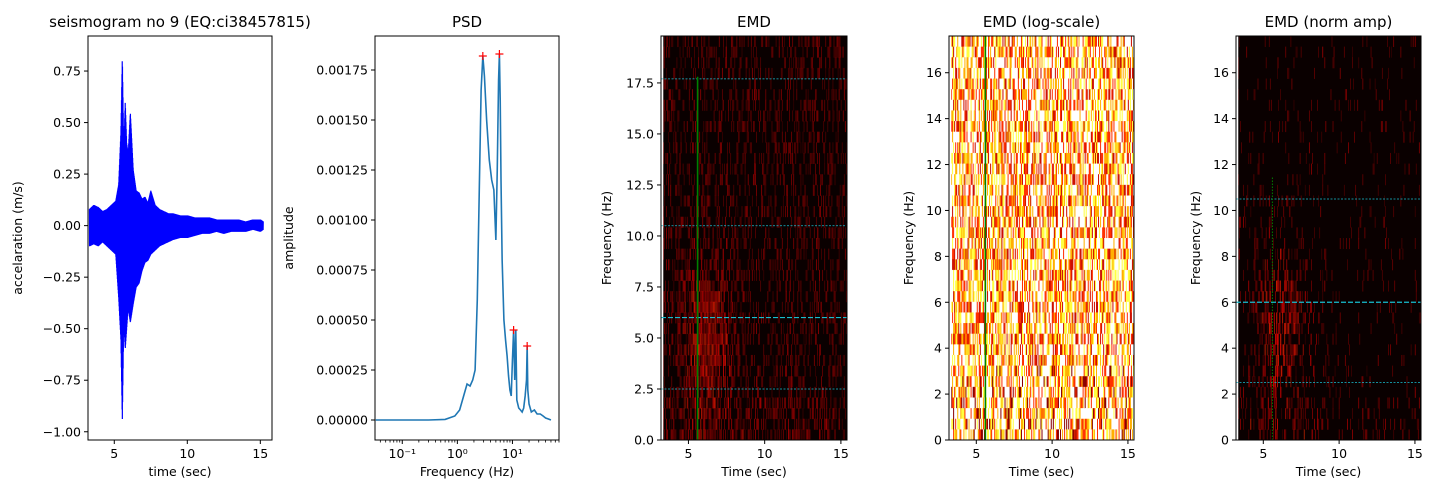  Describe the element at coordinates (644, 286) in the screenshot. I see `y-tick-label: 7.5` at that location.